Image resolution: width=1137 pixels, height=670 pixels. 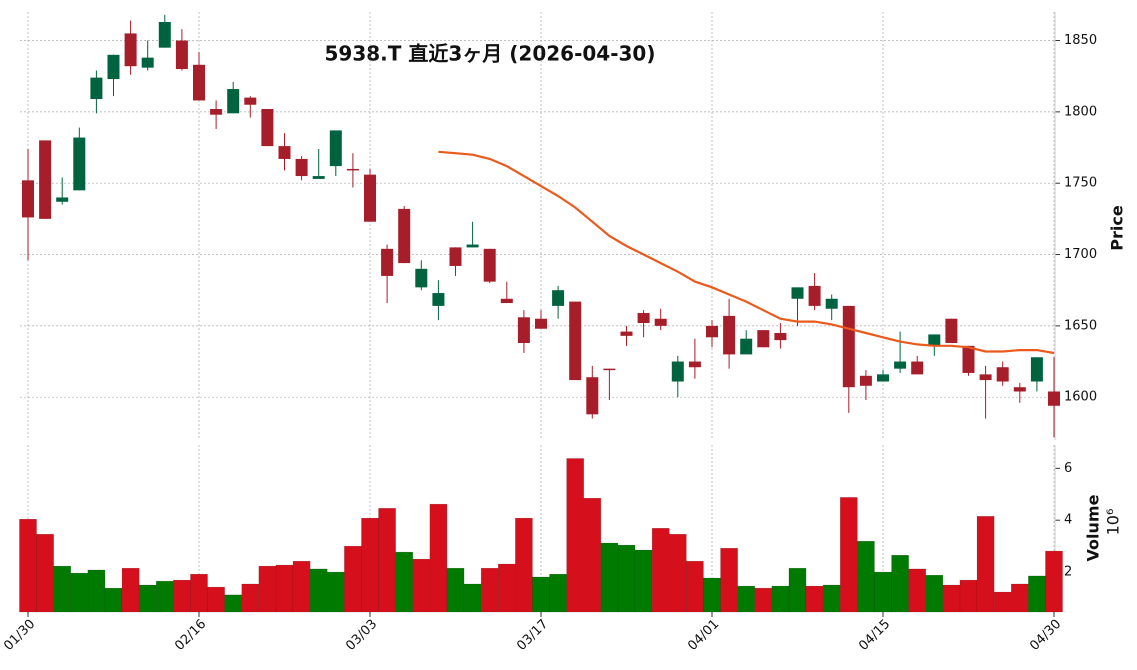 What do you see at coordinates (703, 635) in the screenshot?
I see `x-tick-label: 04/01` at bounding box center [703, 635].